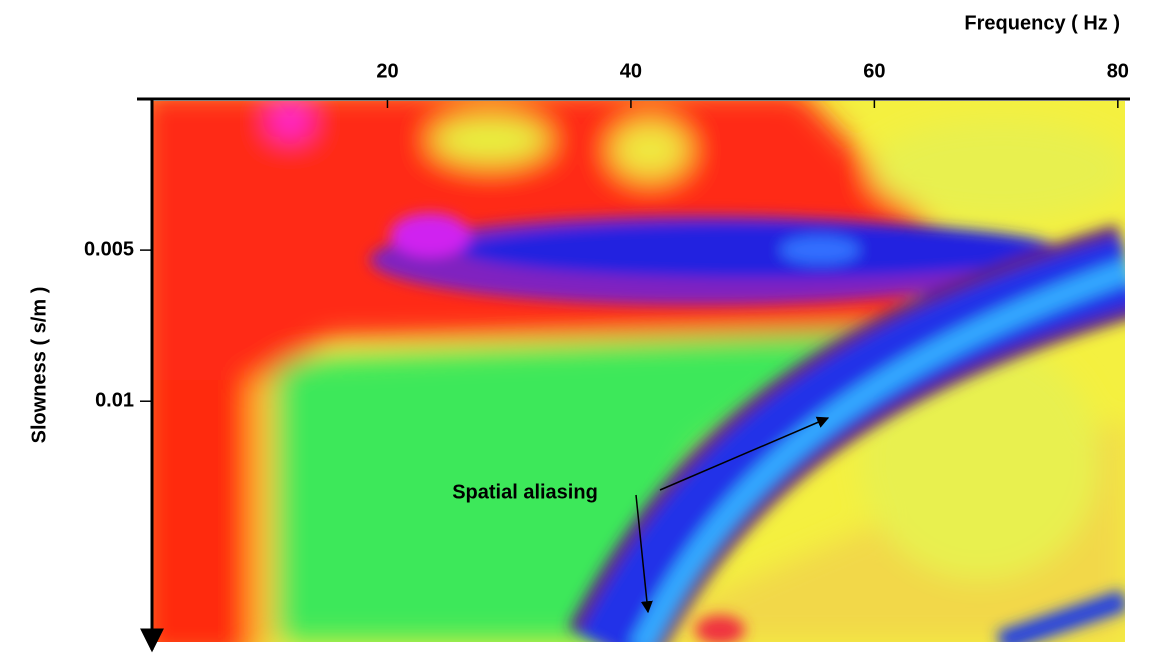 The height and width of the screenshot is (664, 1151). Describe the element at coordinates (874, 71) in the screenshot. I see `x-tick-label: 60` at that location.